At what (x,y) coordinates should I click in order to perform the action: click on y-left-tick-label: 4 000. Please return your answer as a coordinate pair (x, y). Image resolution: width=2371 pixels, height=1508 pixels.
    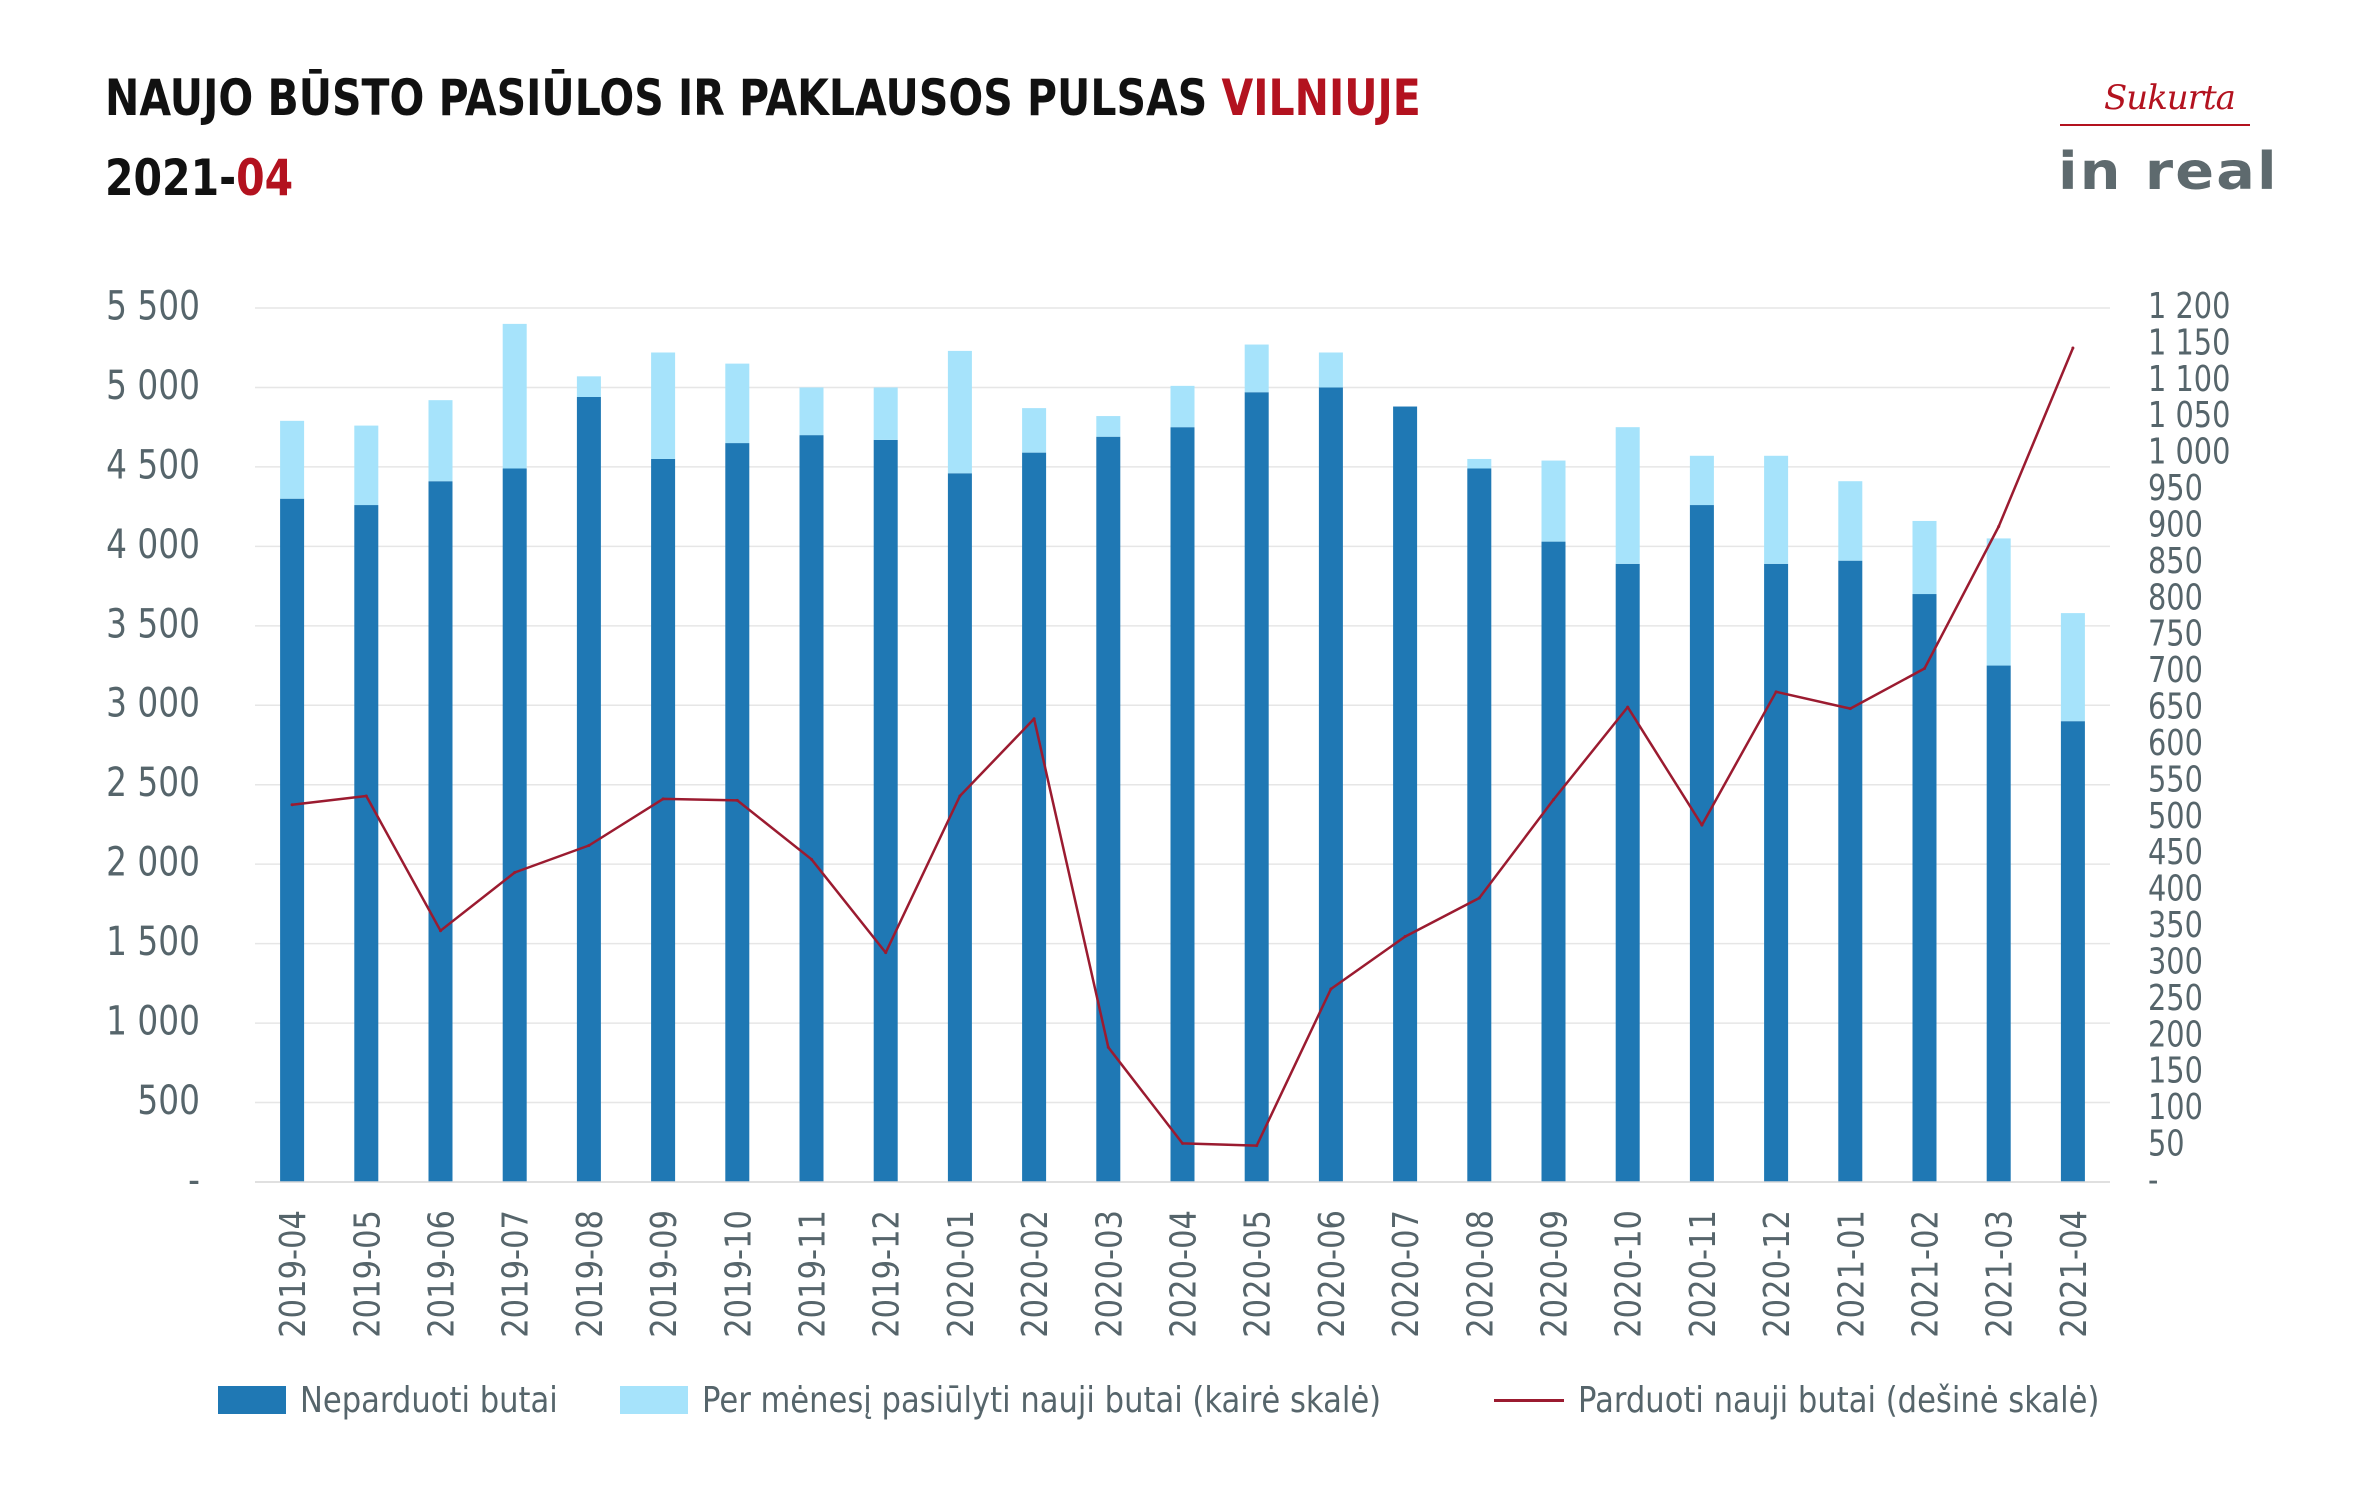
    Looking at the image, I should click on (153, 544).